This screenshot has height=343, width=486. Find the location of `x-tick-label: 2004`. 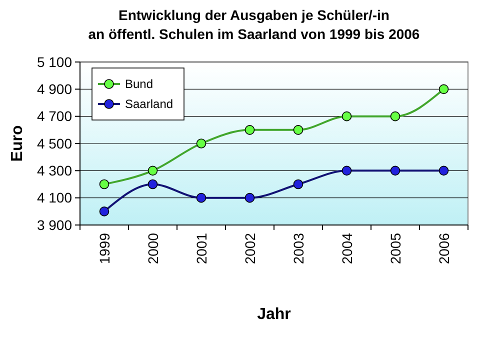

x-tick-label: 2004 is located at coordinates (346, 248).